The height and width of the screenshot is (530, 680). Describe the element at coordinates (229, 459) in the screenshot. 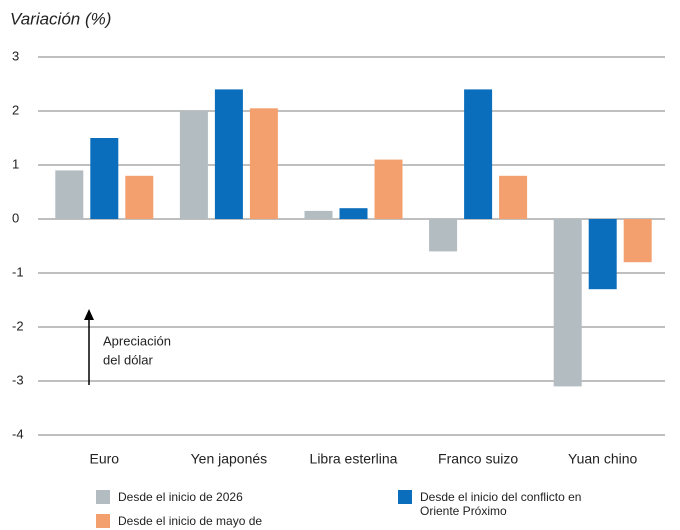

I see `x-tick-label: Yen japonés` at that location.